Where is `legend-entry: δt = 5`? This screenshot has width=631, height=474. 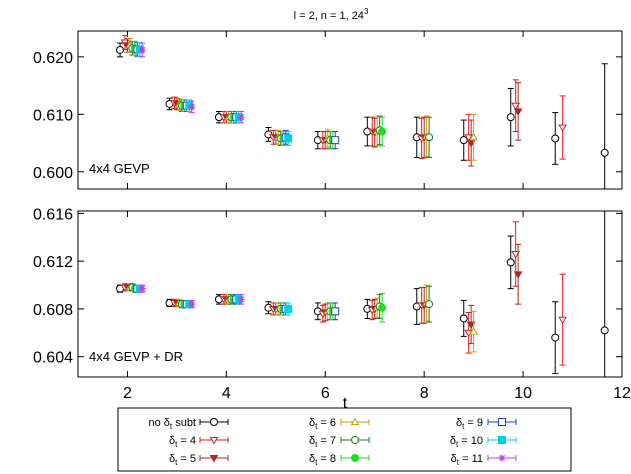 legend-entry: δt = 5 is located at coordinates (199, 460).